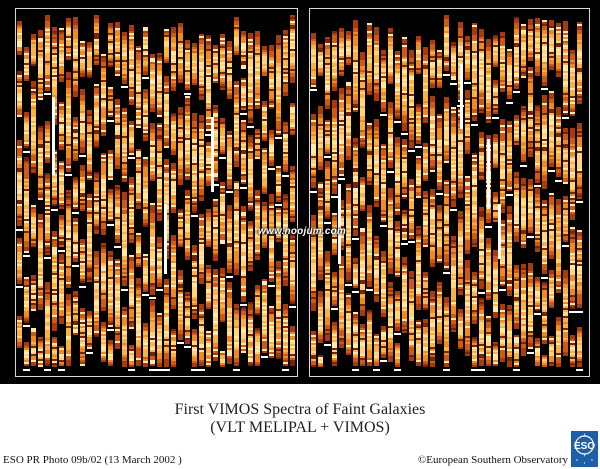 Image resolution: width=600 pixels, height=469 pixels. What do you see at coordinates (492, 460) in the screenshot?
I see `copyright: ©European Southern Observatory` at bounding box center [492, 460].